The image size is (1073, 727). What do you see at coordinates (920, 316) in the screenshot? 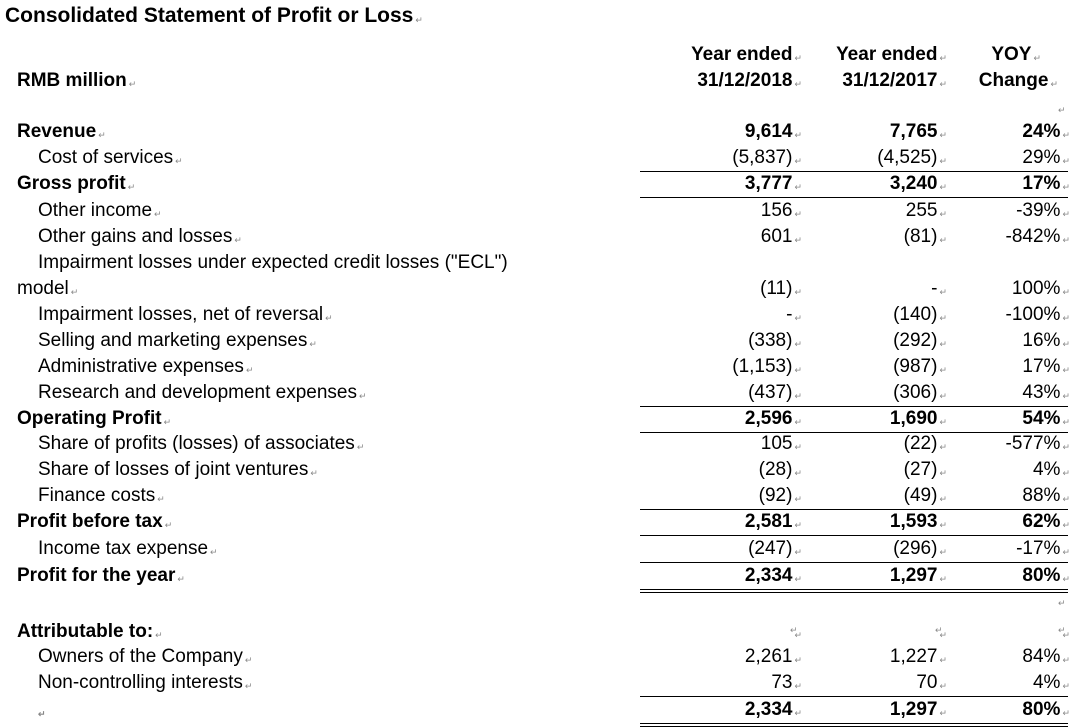
I see `value-2017: (140)` at bounding box center [920, 316].